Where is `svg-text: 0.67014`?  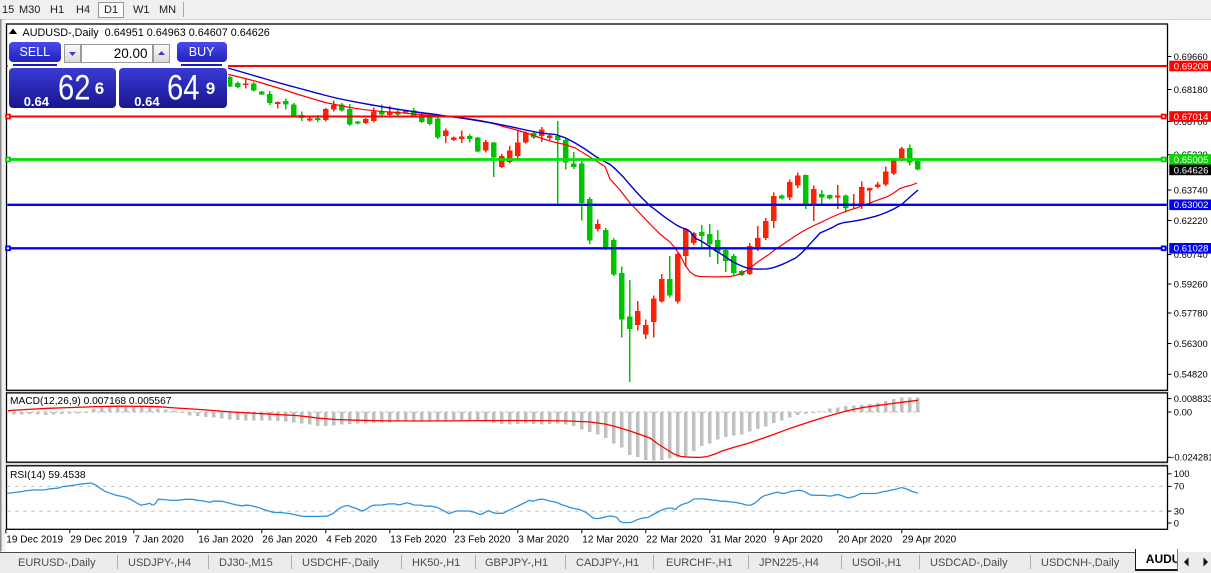 svg-text: 0.67014 is located at coordinates (1191, 117).